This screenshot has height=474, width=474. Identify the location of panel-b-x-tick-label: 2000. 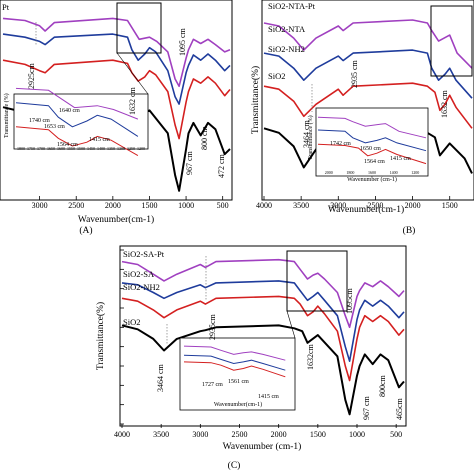
(413, 205).